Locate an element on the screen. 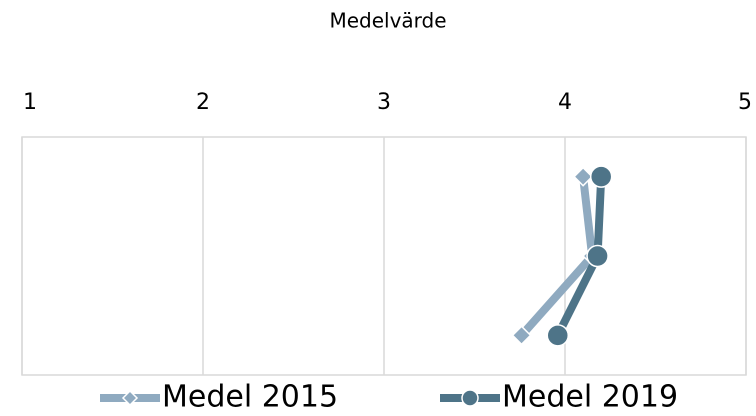  x-tick-label: 1 is located at coordinates (30, 102).